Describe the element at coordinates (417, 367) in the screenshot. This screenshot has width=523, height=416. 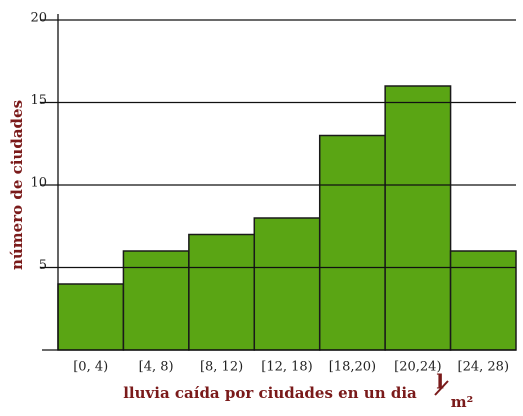
I see `x-tick-label: [20,24)` at that location.